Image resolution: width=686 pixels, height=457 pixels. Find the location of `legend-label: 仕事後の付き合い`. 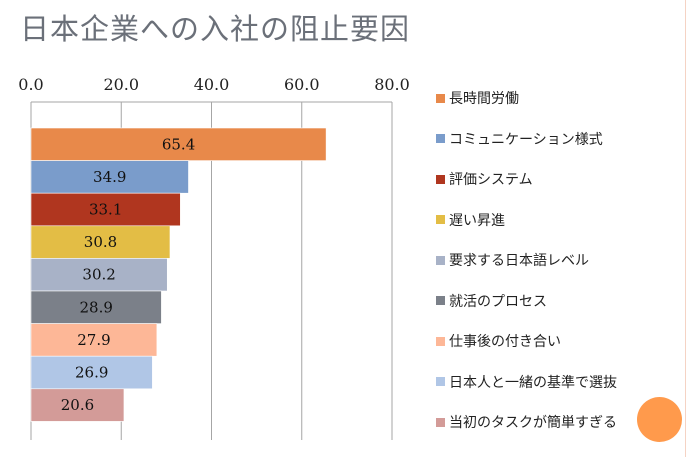

legend-label: 仕事後の付き合い is located at coordinates (505, 342).